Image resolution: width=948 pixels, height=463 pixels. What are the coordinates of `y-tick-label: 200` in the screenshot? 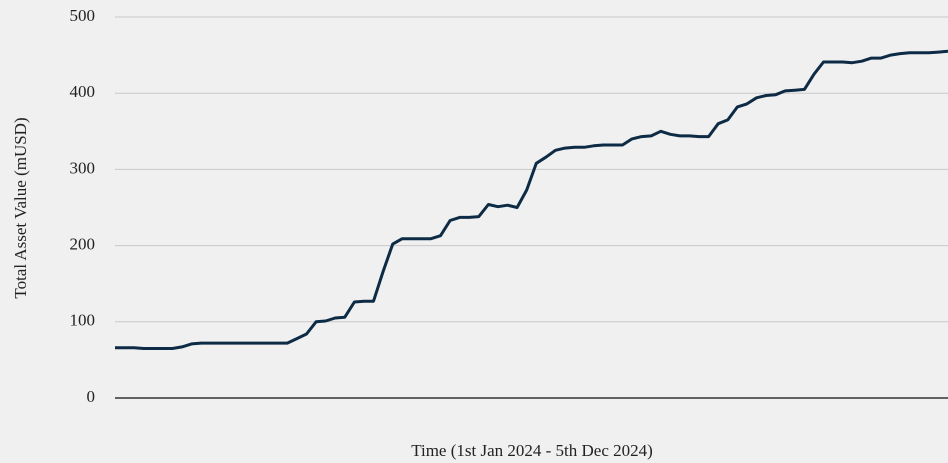 It's located at (83, 244).